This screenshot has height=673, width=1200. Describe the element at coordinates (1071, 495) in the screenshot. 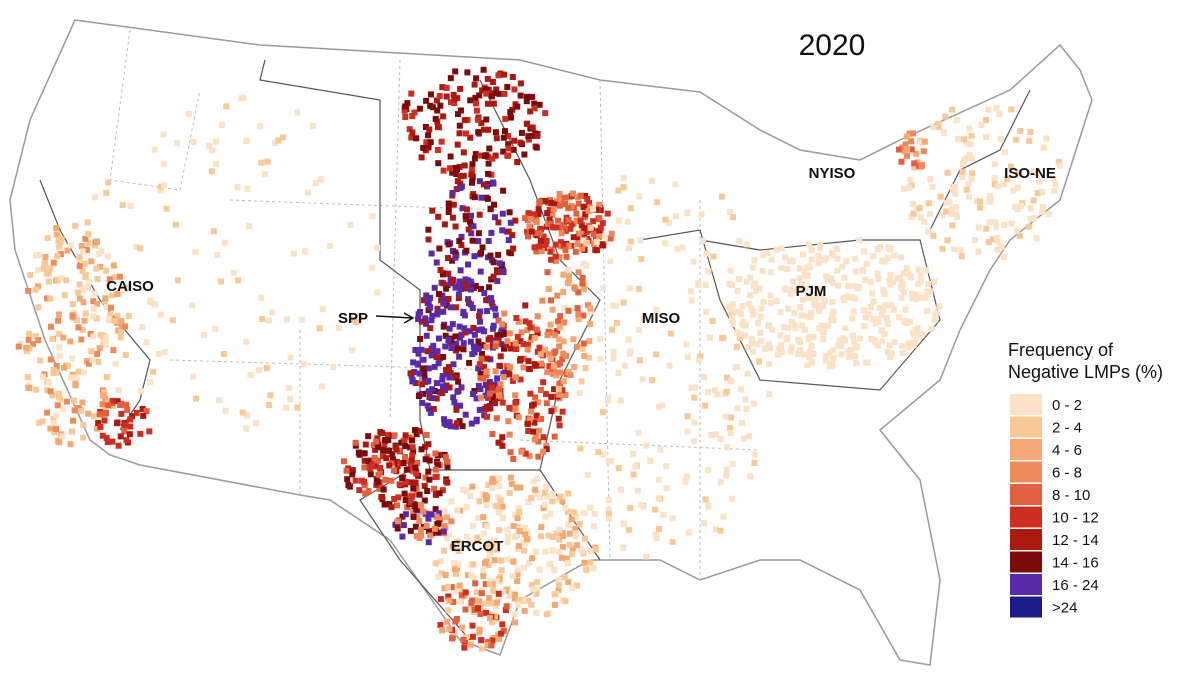

I see `legend-label: 8 - 10` at that location.